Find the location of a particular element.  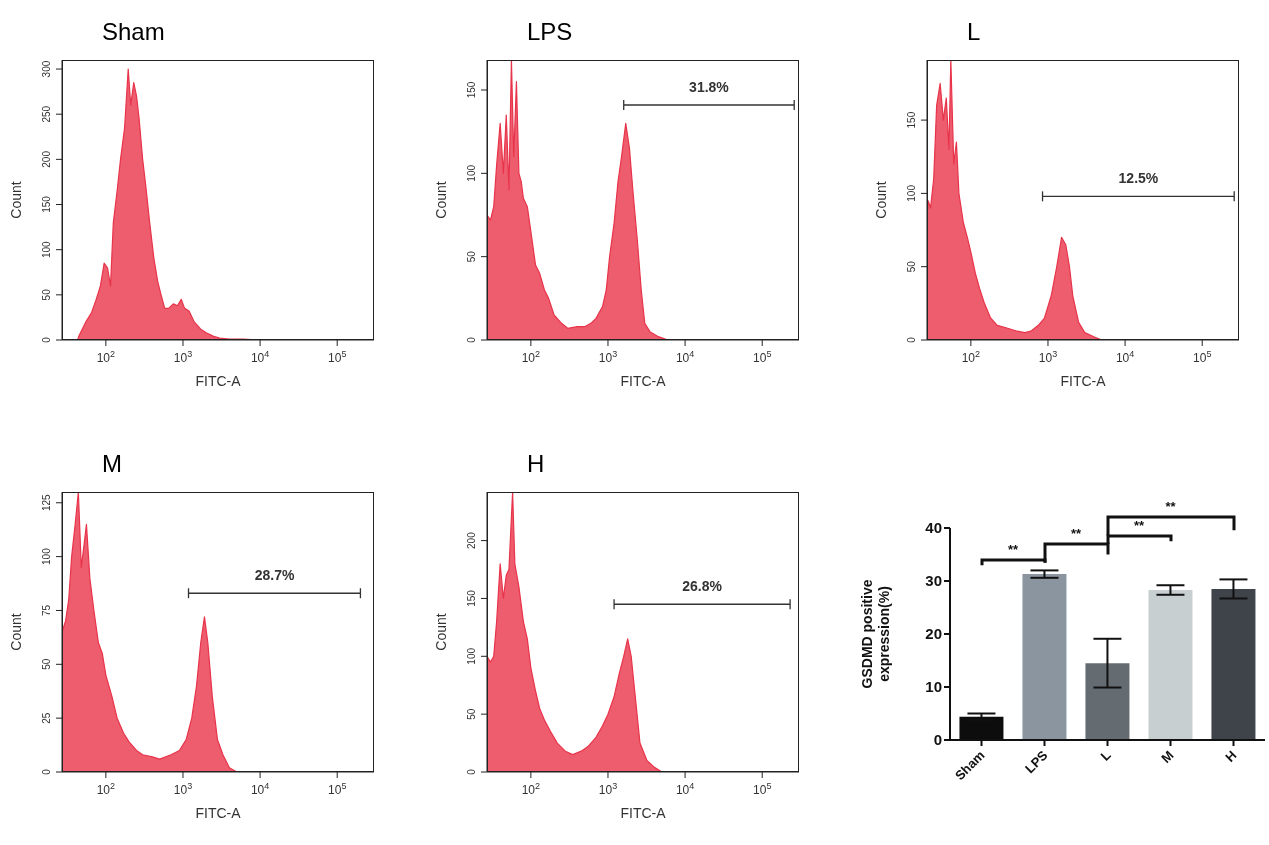

y-tick-label: 20 is located at coordinates (933, 634).